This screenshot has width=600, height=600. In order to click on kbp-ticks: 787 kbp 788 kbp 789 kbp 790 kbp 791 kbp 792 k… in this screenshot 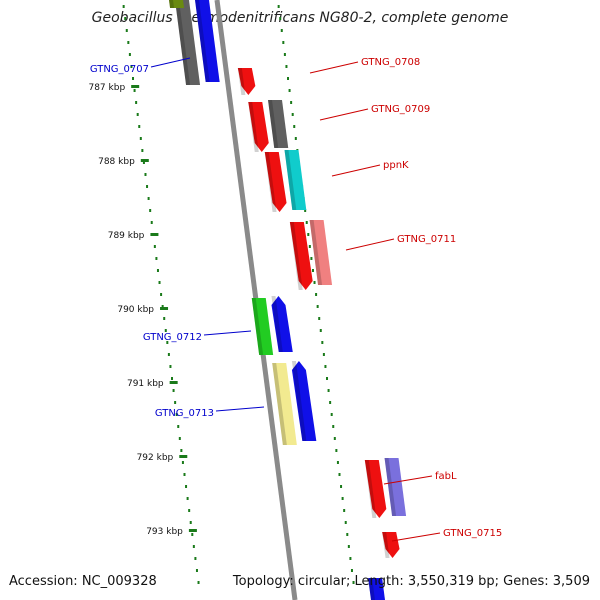, I will do `click(142, 310)`.